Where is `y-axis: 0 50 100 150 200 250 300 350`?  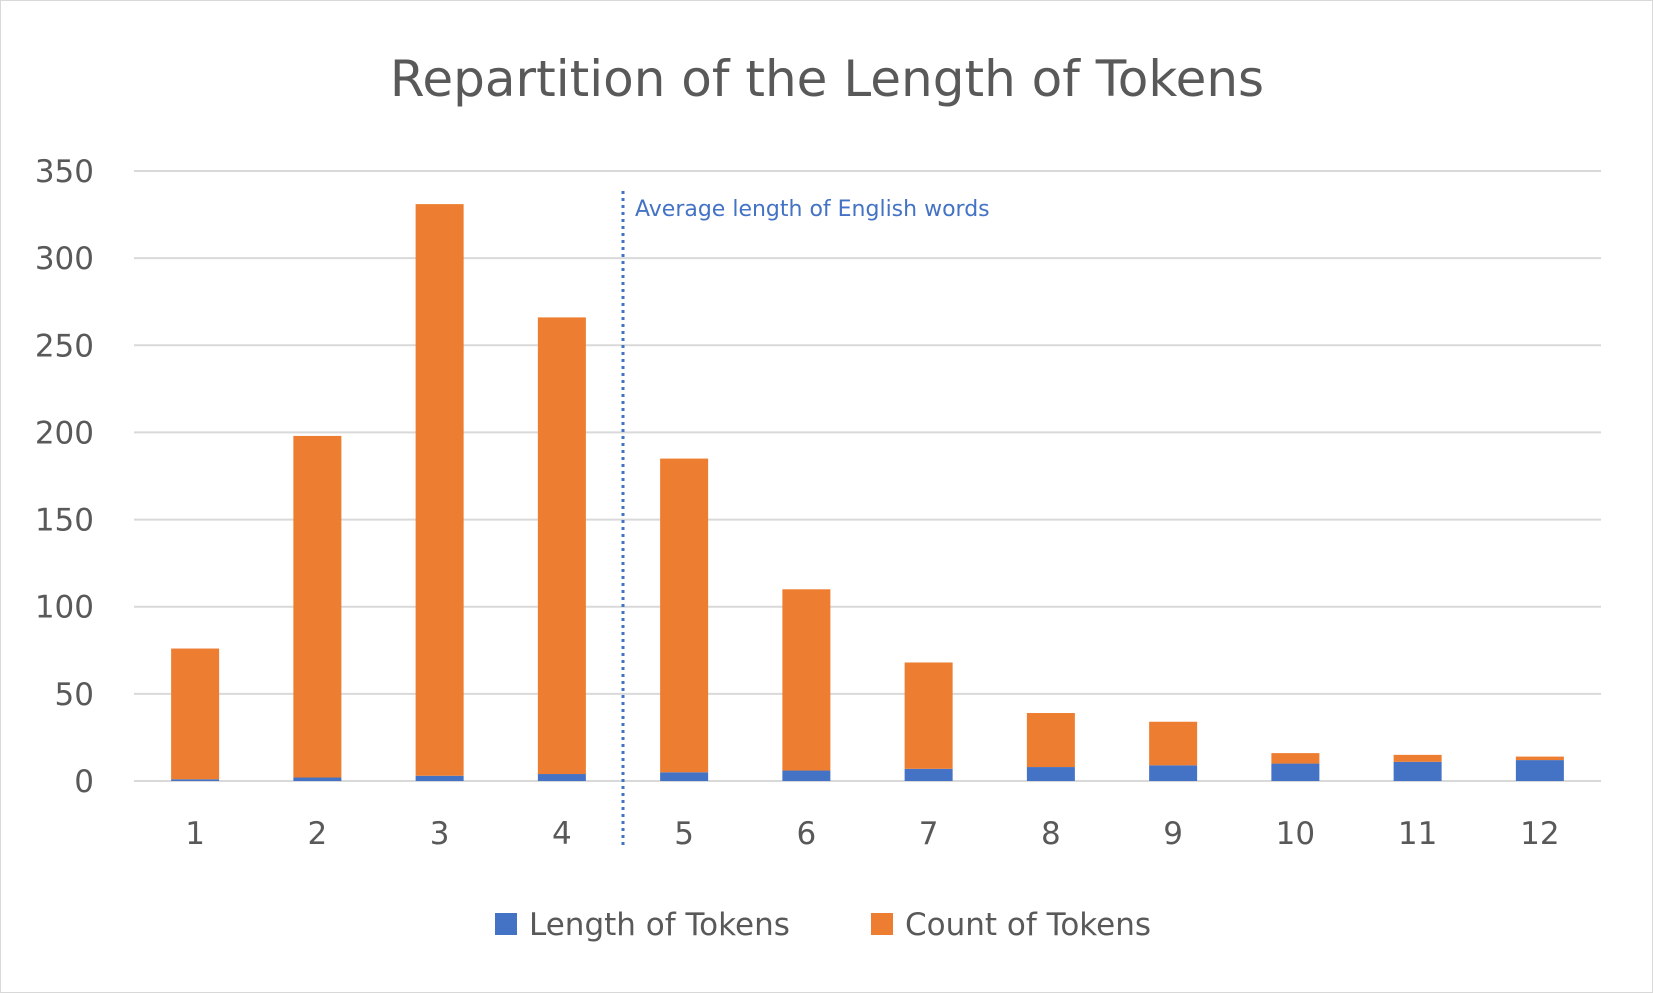
y-axis: 0 50 100 150 200 250 300 350 is located at coordinates (64, 477).